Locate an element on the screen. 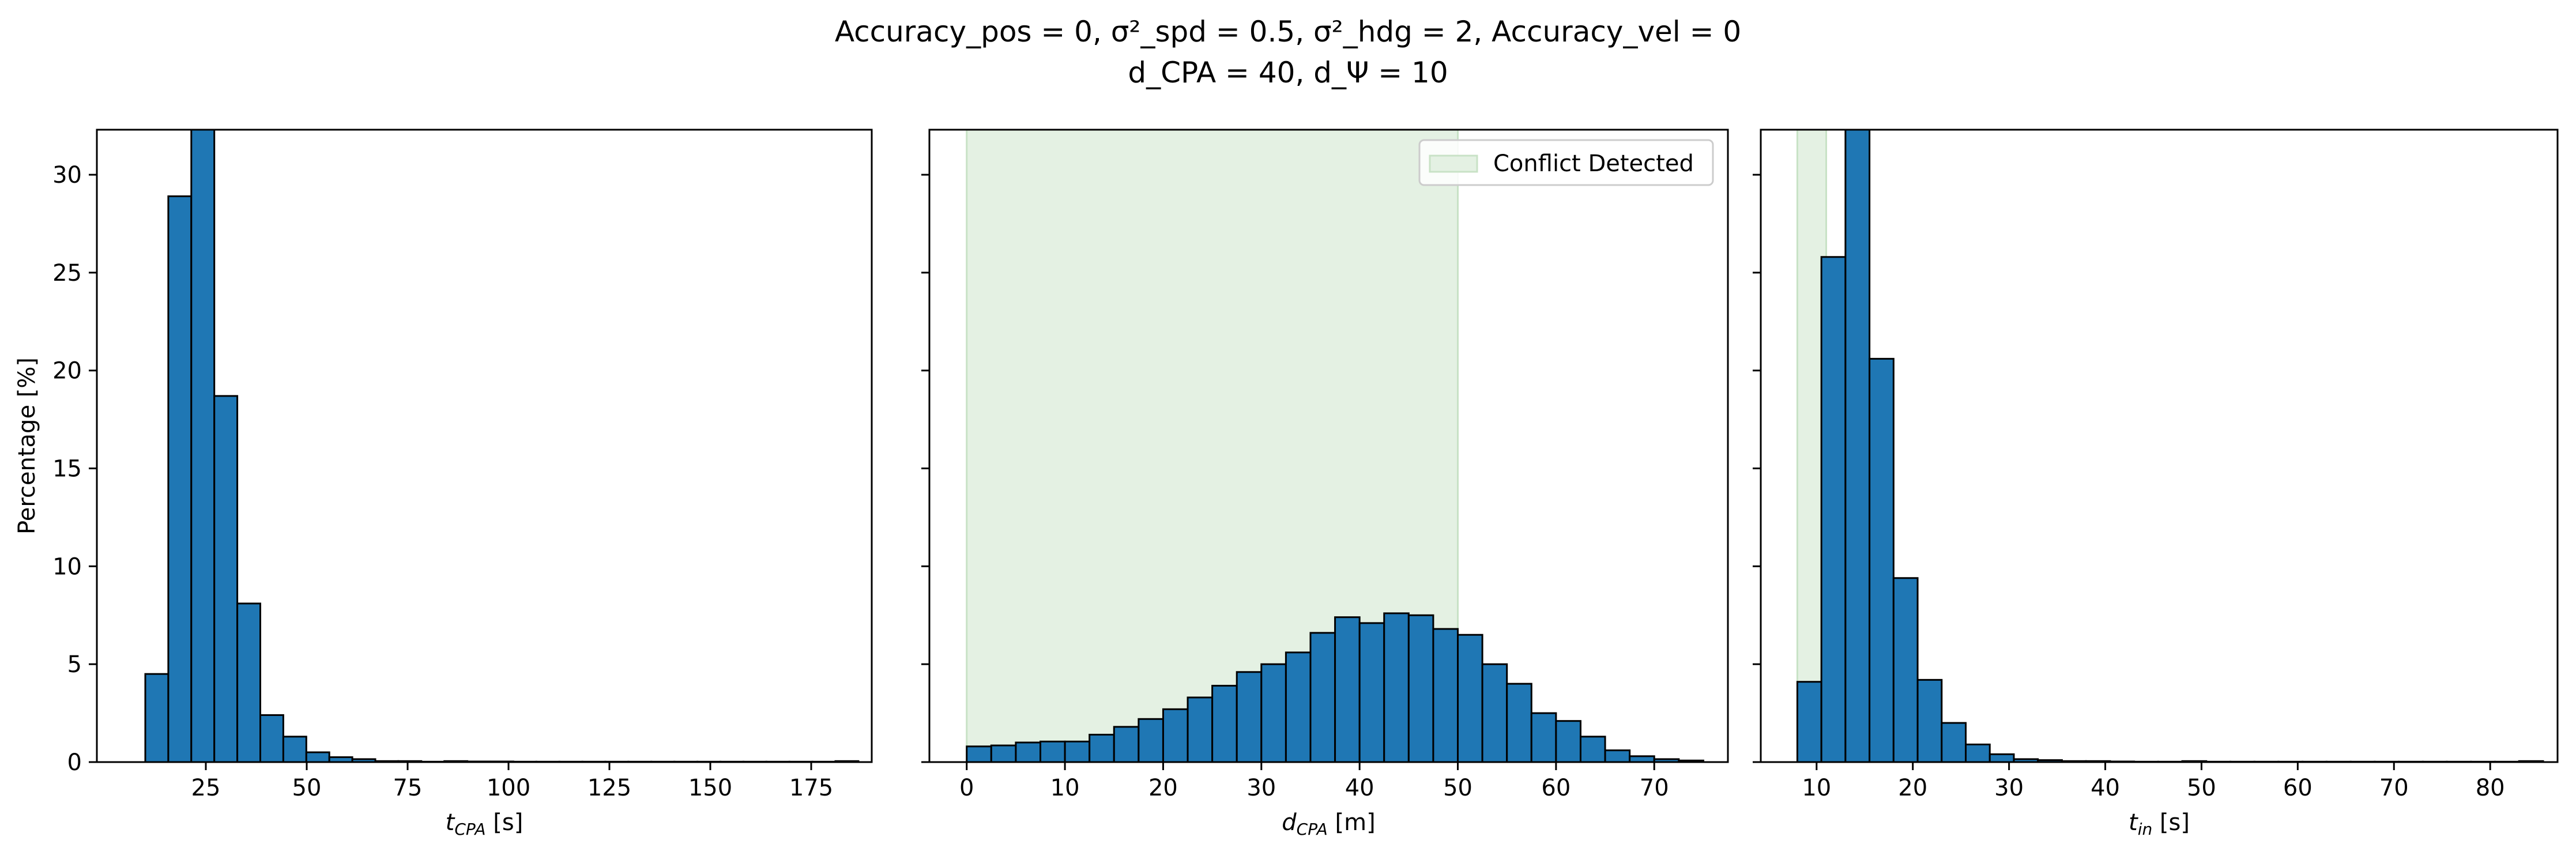 Image resolution: width=2576 pixels, height=852 pixels. y-tick-label: 10 is located at coordinates (67, 566).